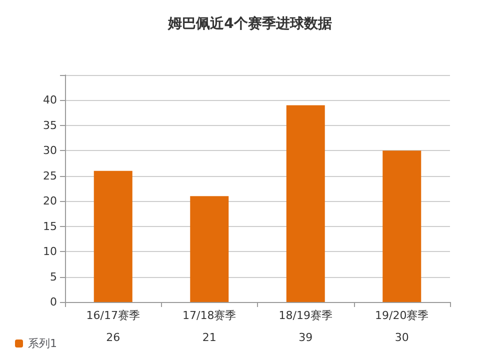 This screenshot has width=500, height=362. What do you see at coordinates (50, 251) in the screenshot?
I see `y-tick-label: 10` at bounding box center [50, 251].